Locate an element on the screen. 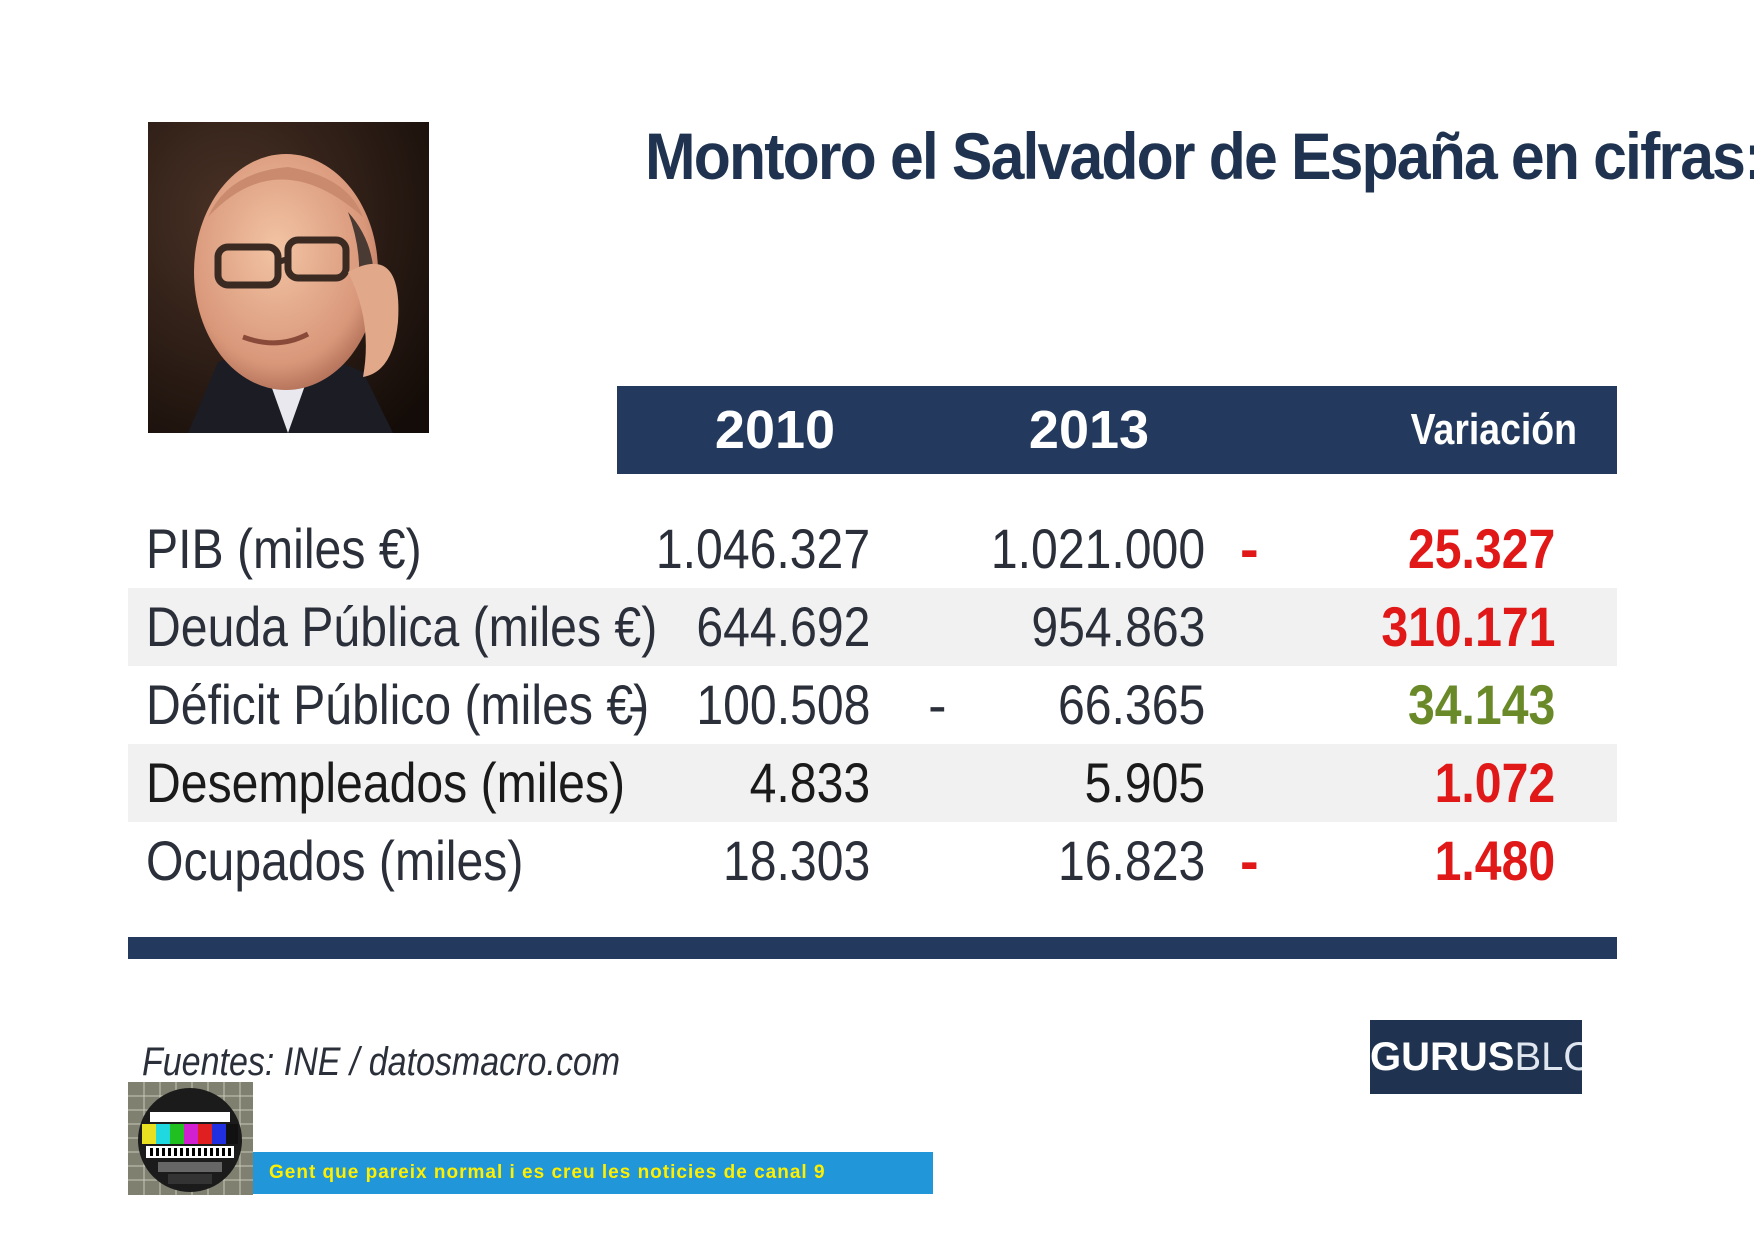  row-label: Deuda Pública (miles €) is located at coordinates (402, 626).